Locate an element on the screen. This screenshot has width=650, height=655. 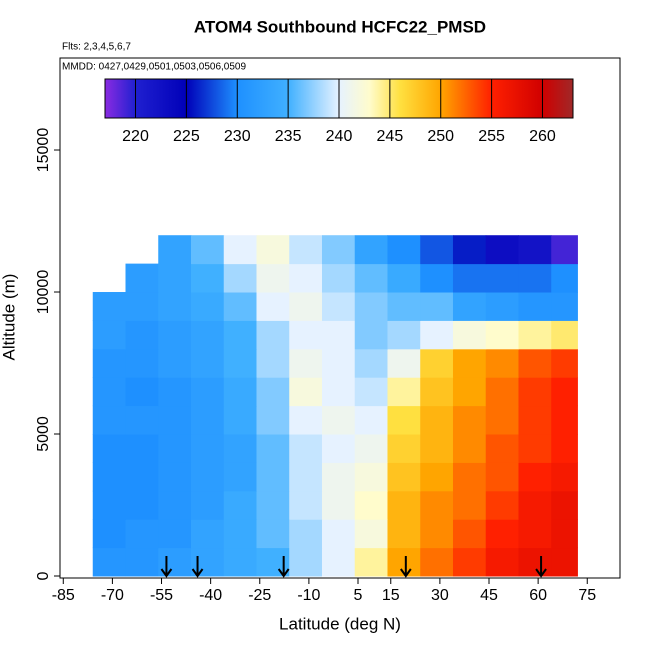
x-tick-label: -55 is located at coordinates (161, 595).